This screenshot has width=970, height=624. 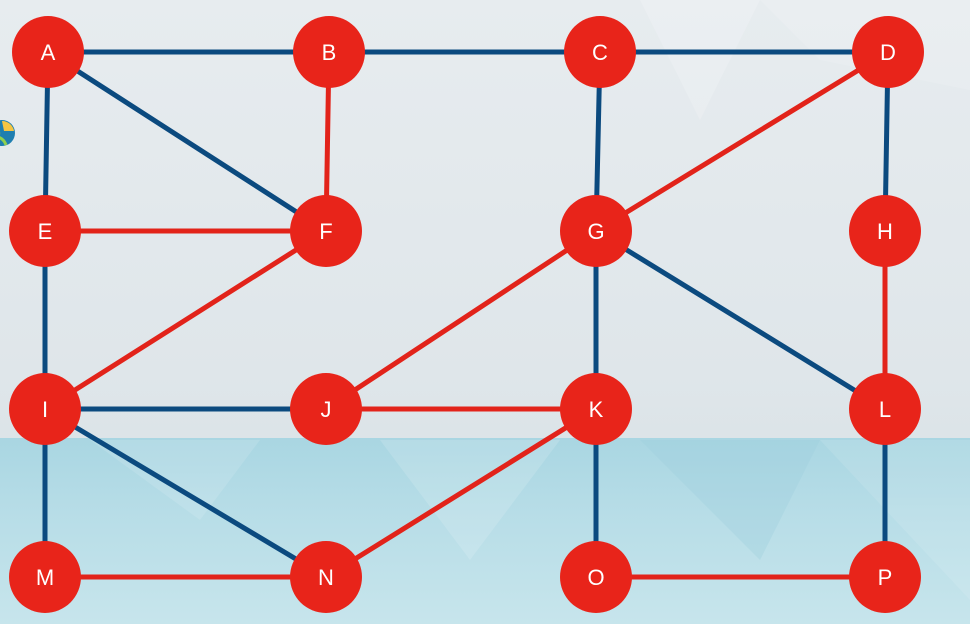 I want to click on node-n: N, so click(x=326, y=577).